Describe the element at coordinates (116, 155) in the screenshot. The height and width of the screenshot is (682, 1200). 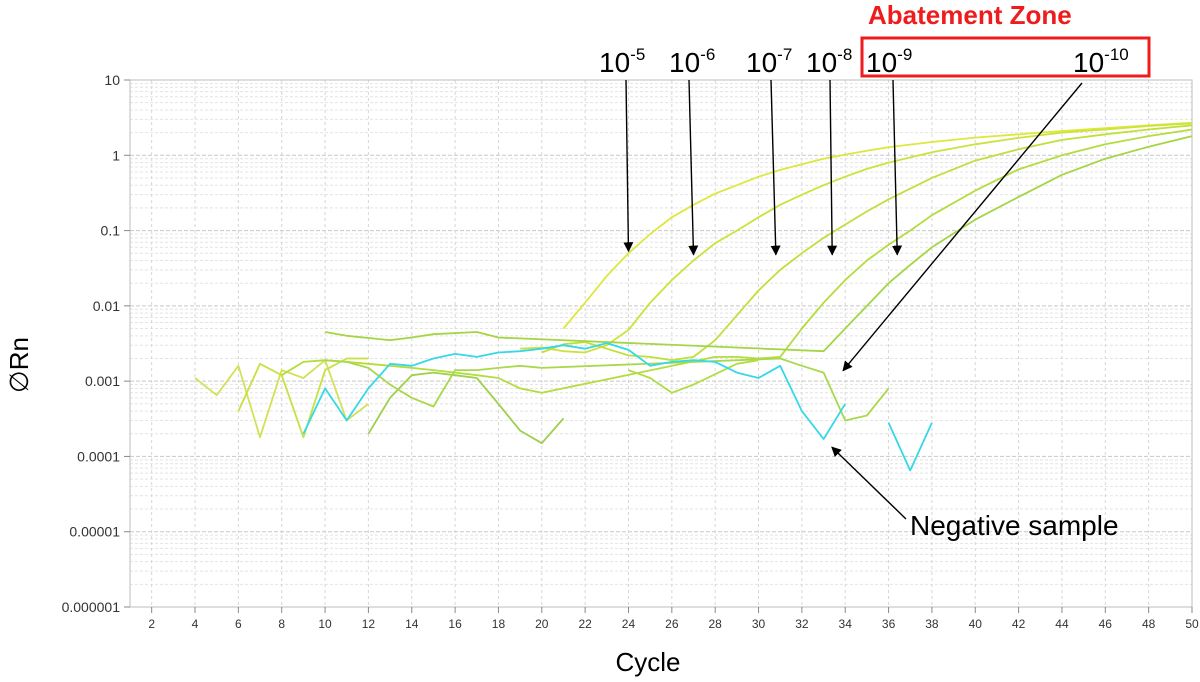
I see `y-tick-label: 1` at that location.